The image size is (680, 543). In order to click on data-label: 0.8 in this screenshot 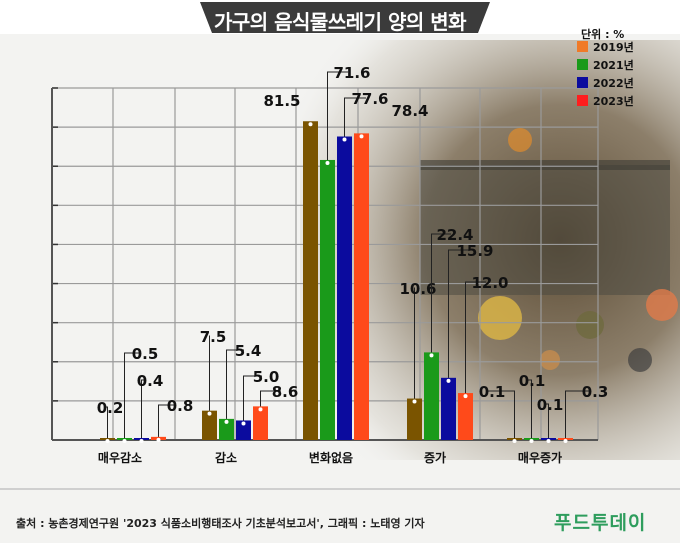, I will do `click(180, 406)`.